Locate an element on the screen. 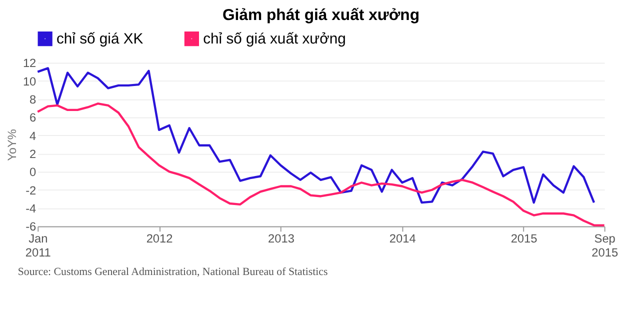 The width and height of the screenshot is (640, 329). y-axis-title: YoY% is located at coordinates (12, 144).